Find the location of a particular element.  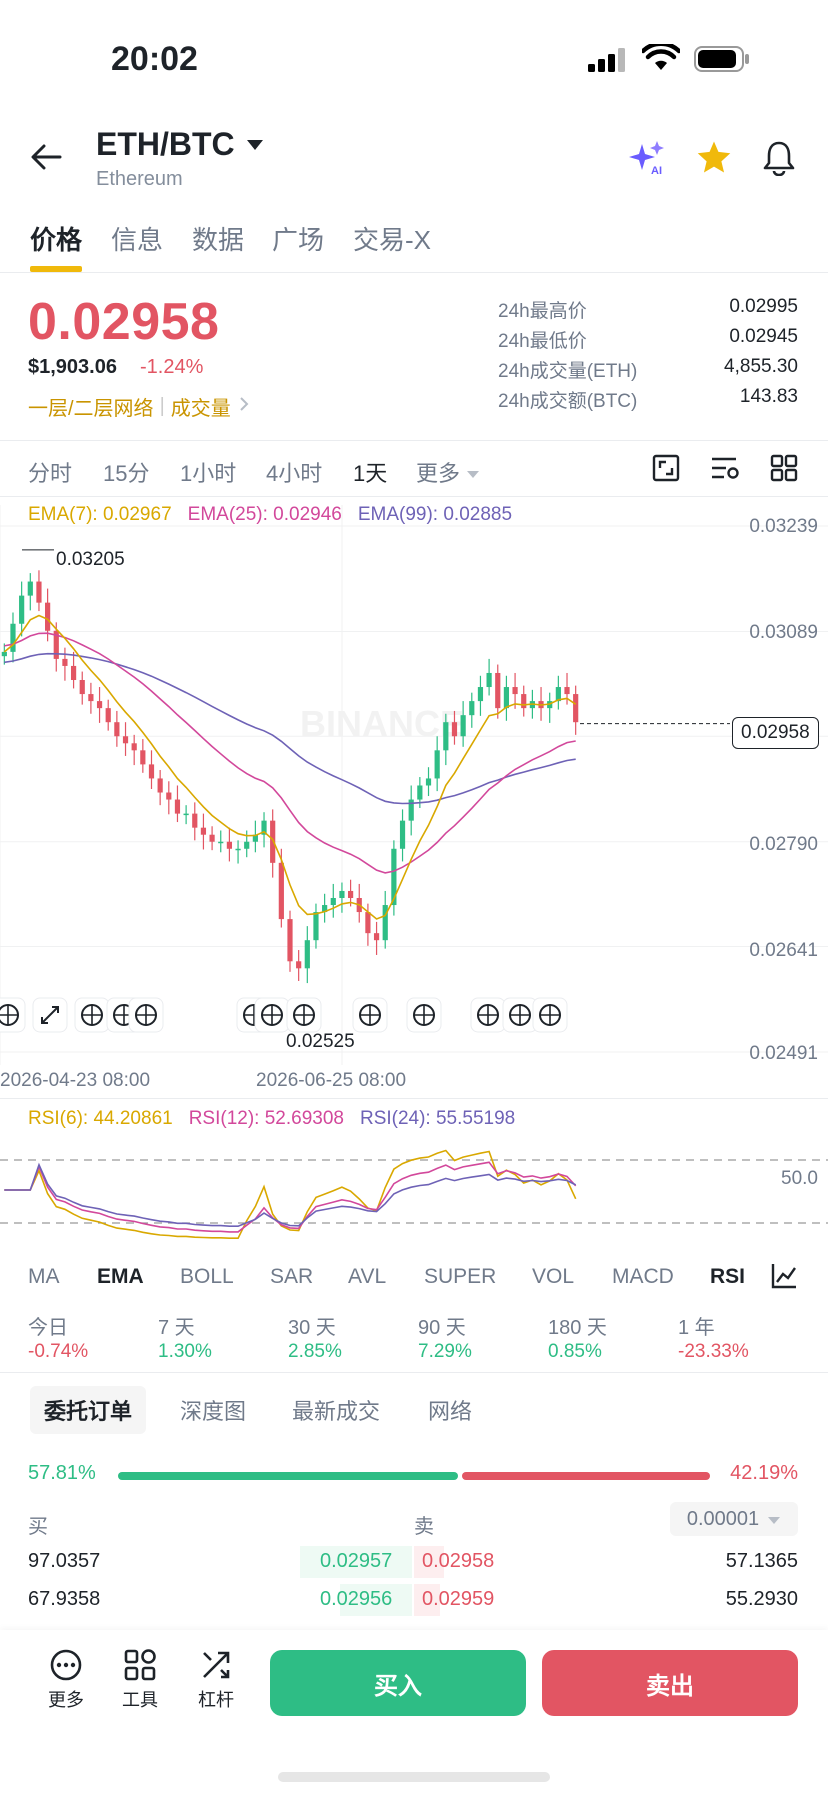

wifi-icon is located at coordinates (661, 59).